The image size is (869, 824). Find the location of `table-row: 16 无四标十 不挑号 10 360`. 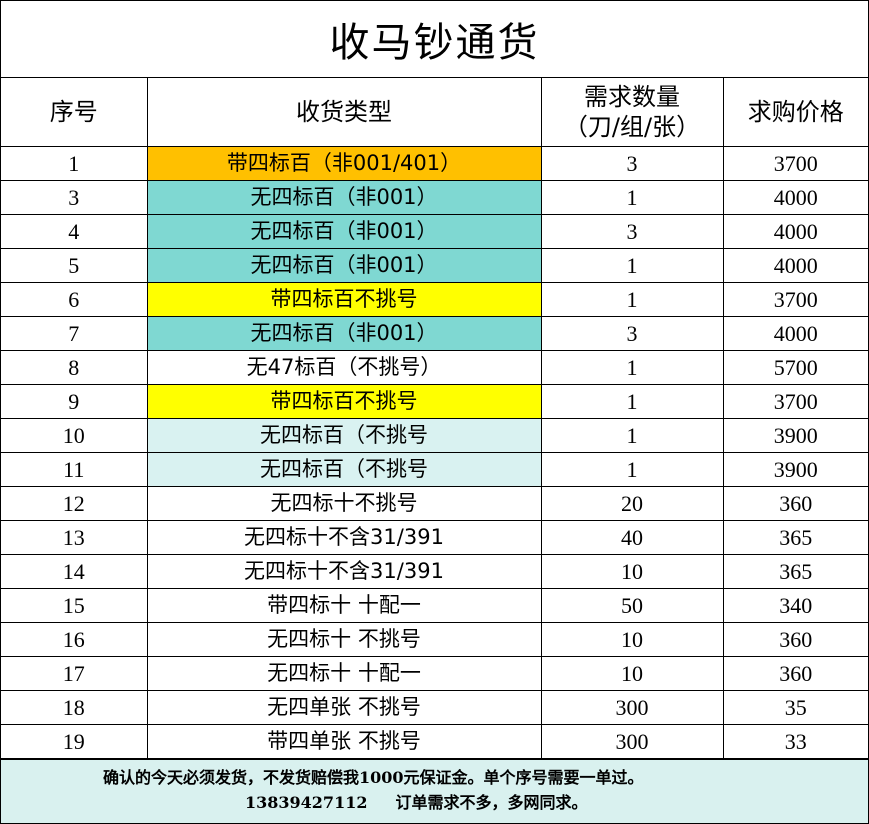

table-row: 16 无四标十 不挑号 10 360 is located at coordinates (434, 639).